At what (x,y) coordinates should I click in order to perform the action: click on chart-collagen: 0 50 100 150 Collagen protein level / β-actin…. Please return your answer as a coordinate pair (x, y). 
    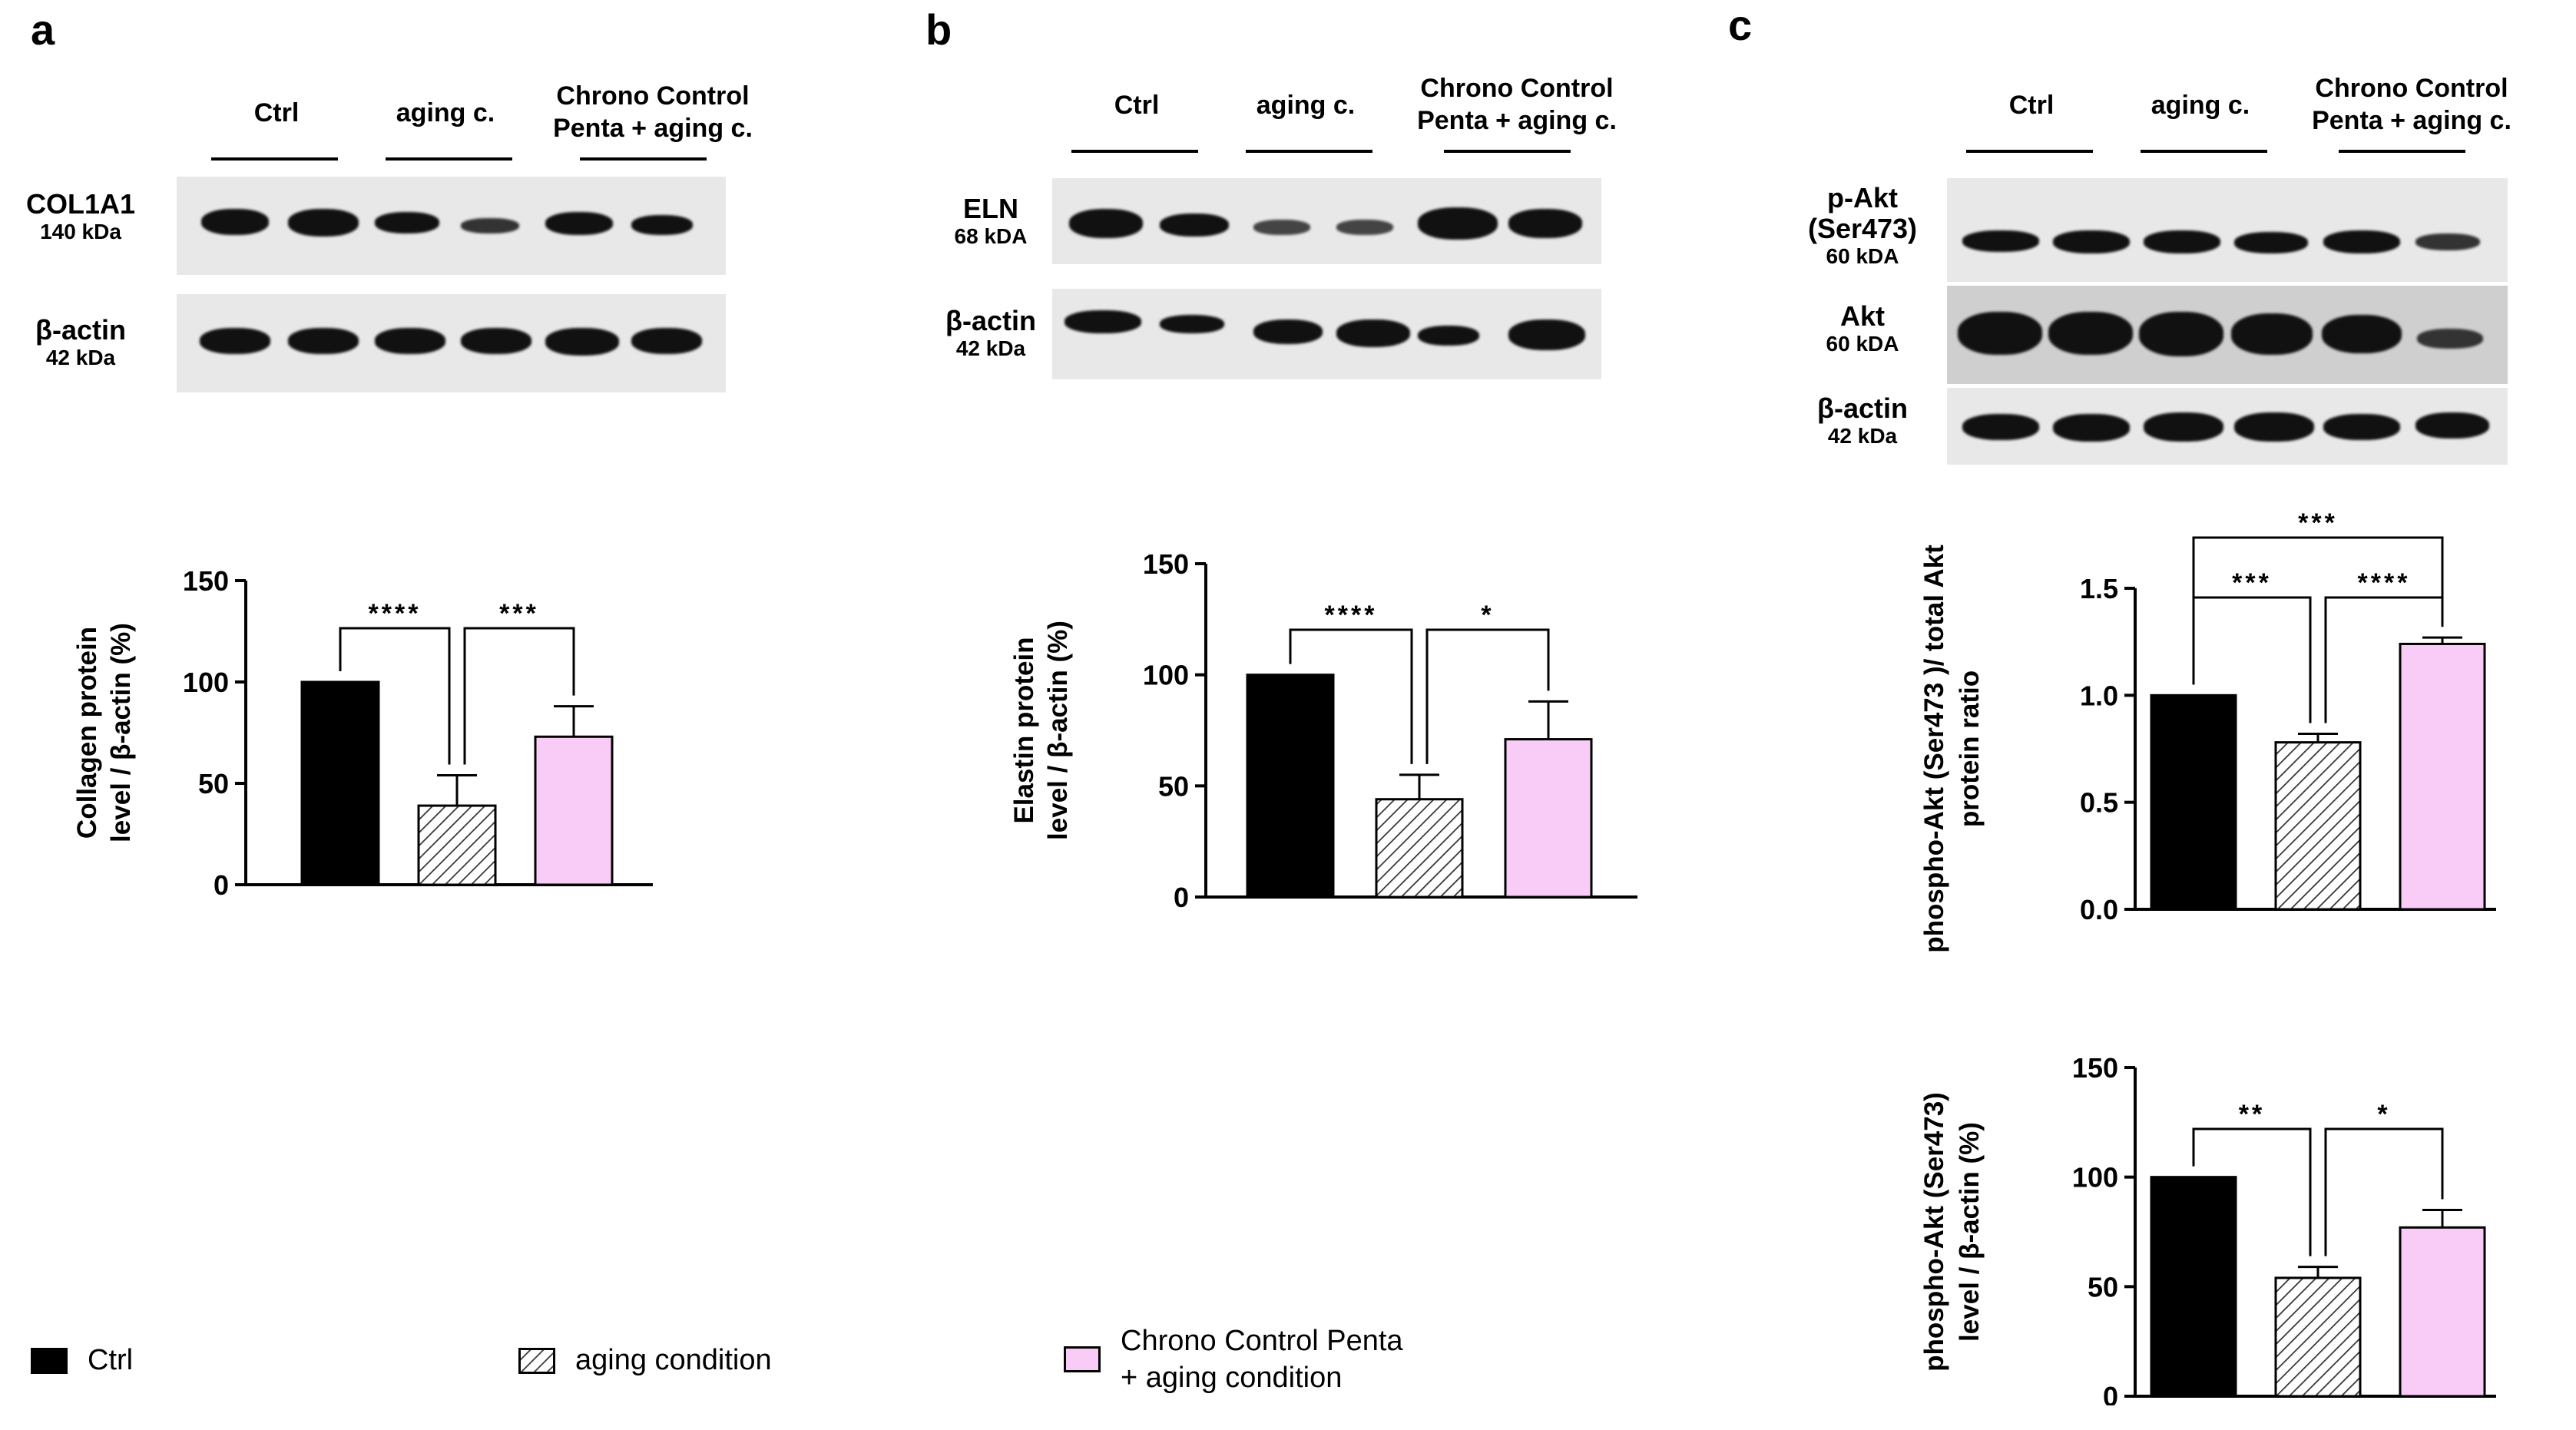
    Looking at the image, I should click on (362, 733).